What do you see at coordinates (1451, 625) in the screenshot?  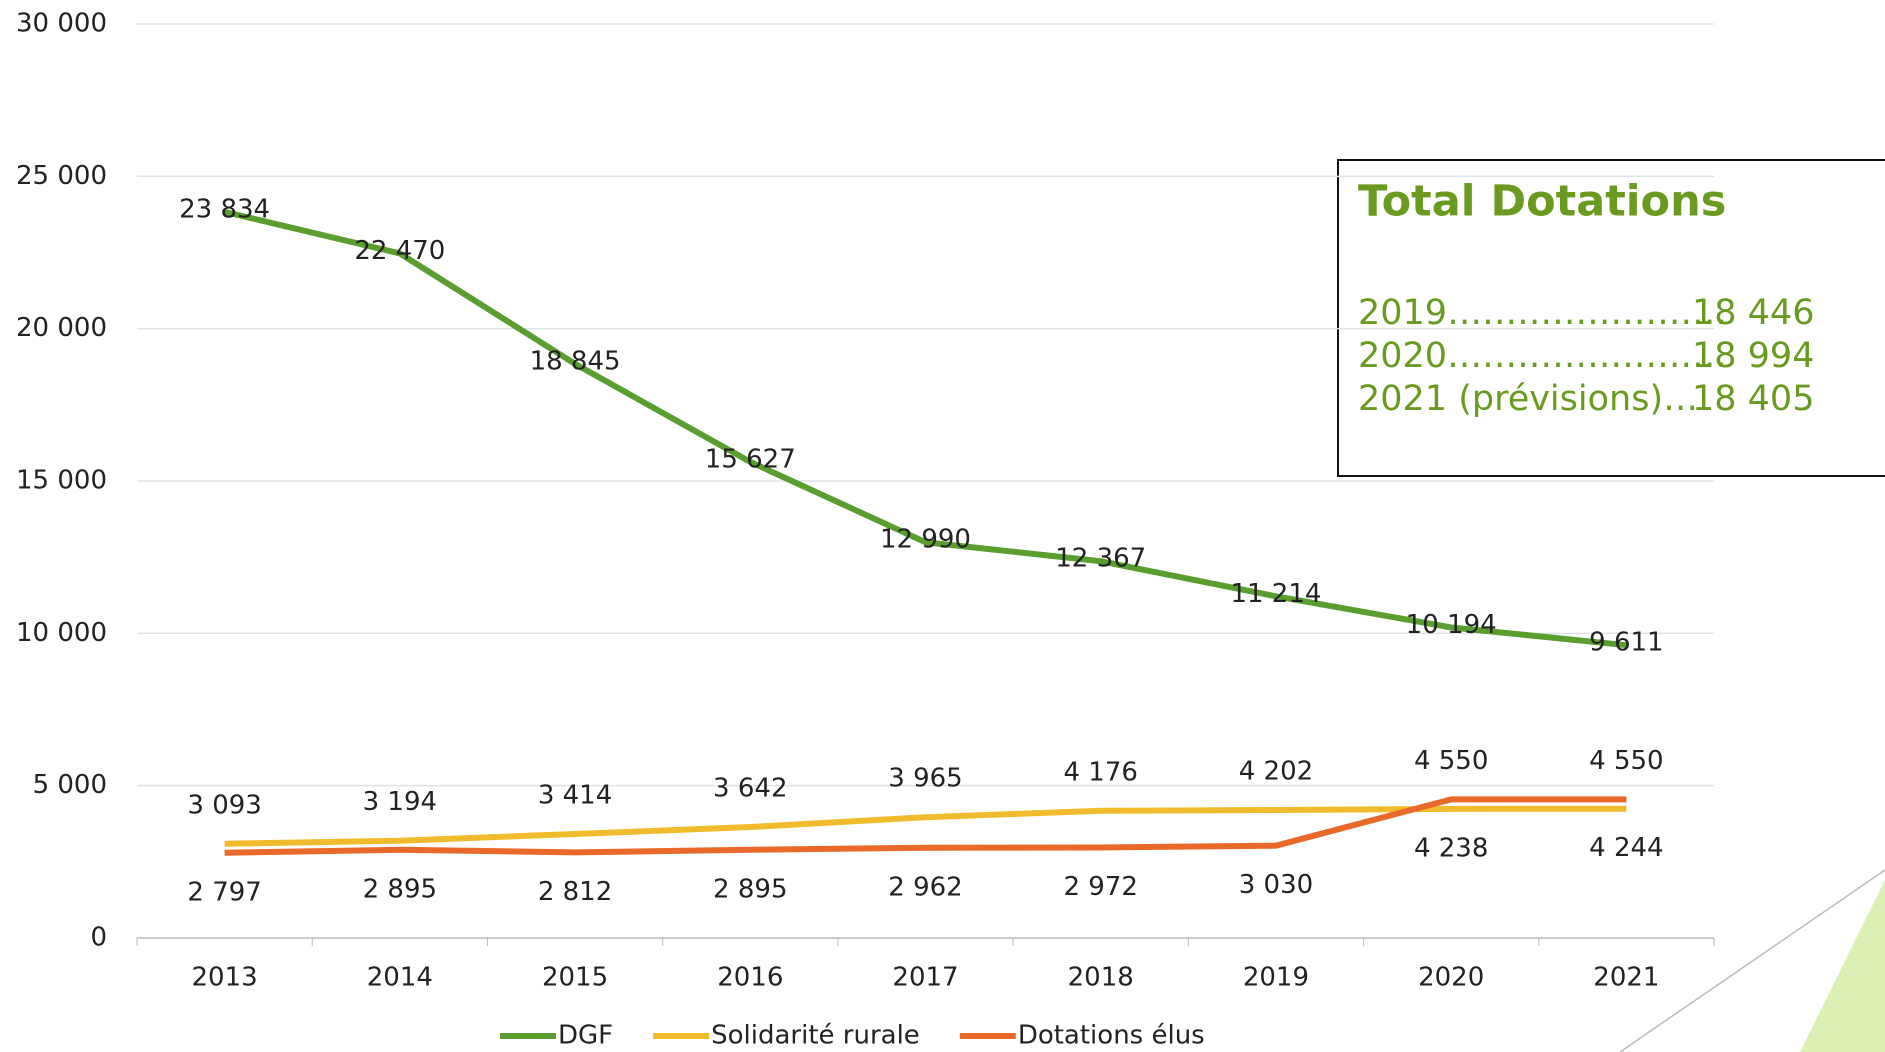 I see `data-label: 10 194` at bounding box center [1451, 625].